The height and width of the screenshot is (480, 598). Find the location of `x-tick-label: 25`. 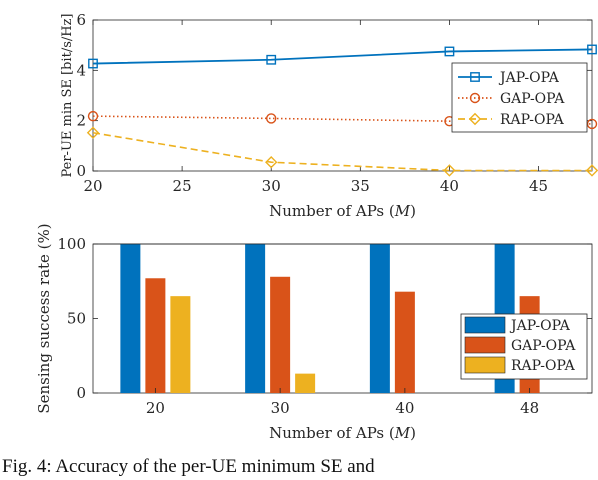

x-tick-label: 25 is located at coordinates (182, 186).